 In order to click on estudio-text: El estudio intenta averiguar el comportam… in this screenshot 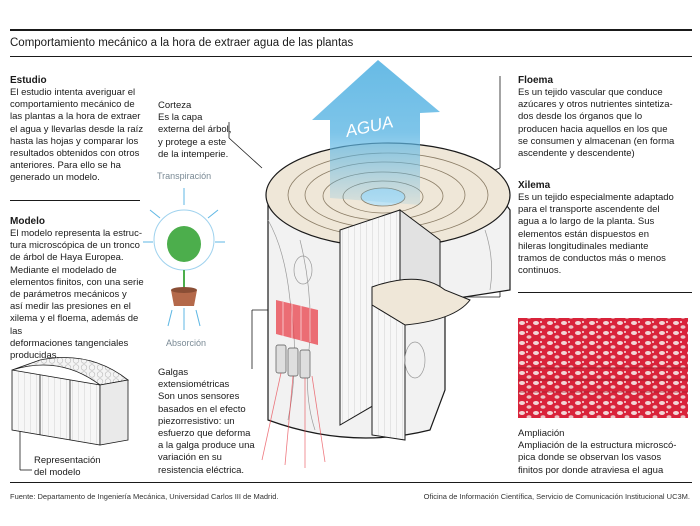, I will do `click(77, 135)`.